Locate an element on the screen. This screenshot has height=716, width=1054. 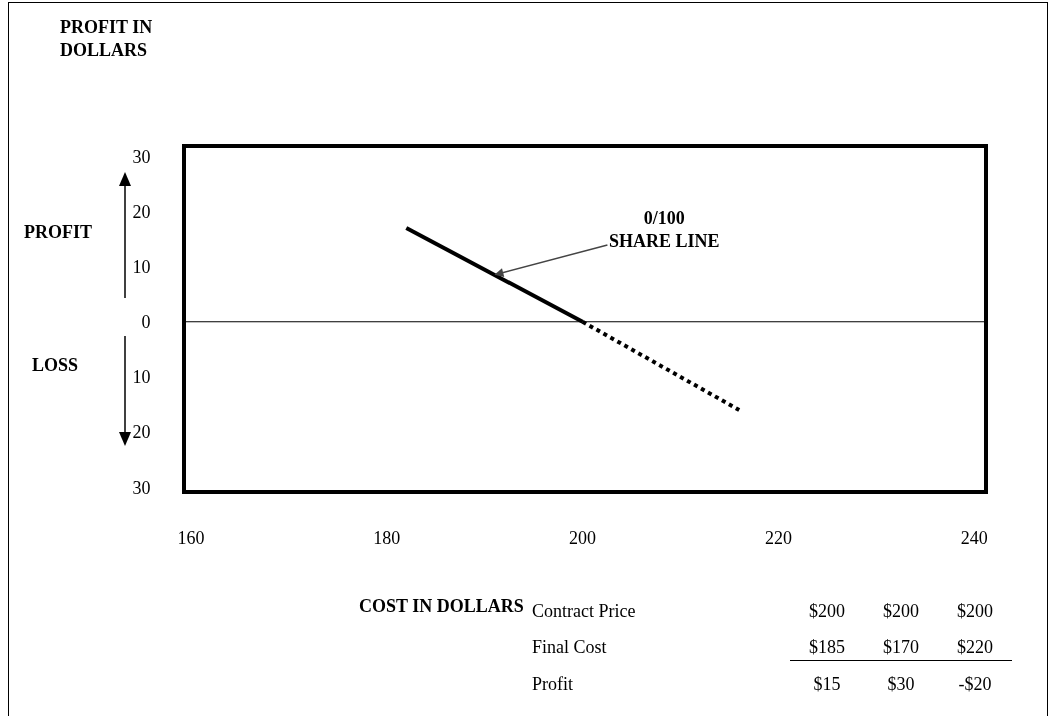
annotation: 0/100 SHARE LINE is located at coordinates (664, 230).